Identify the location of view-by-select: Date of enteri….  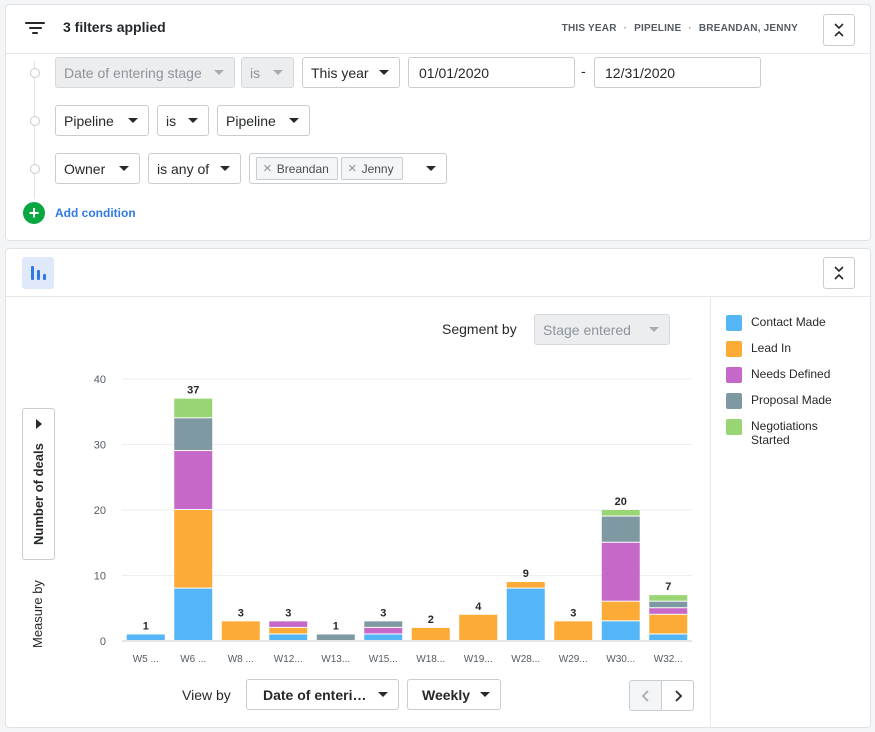
(322, 694).